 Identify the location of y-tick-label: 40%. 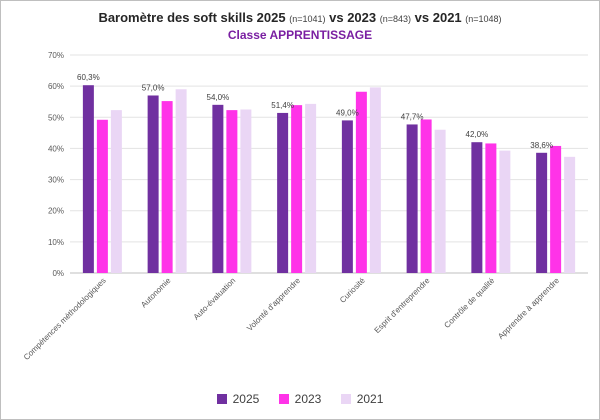
(56, 148).